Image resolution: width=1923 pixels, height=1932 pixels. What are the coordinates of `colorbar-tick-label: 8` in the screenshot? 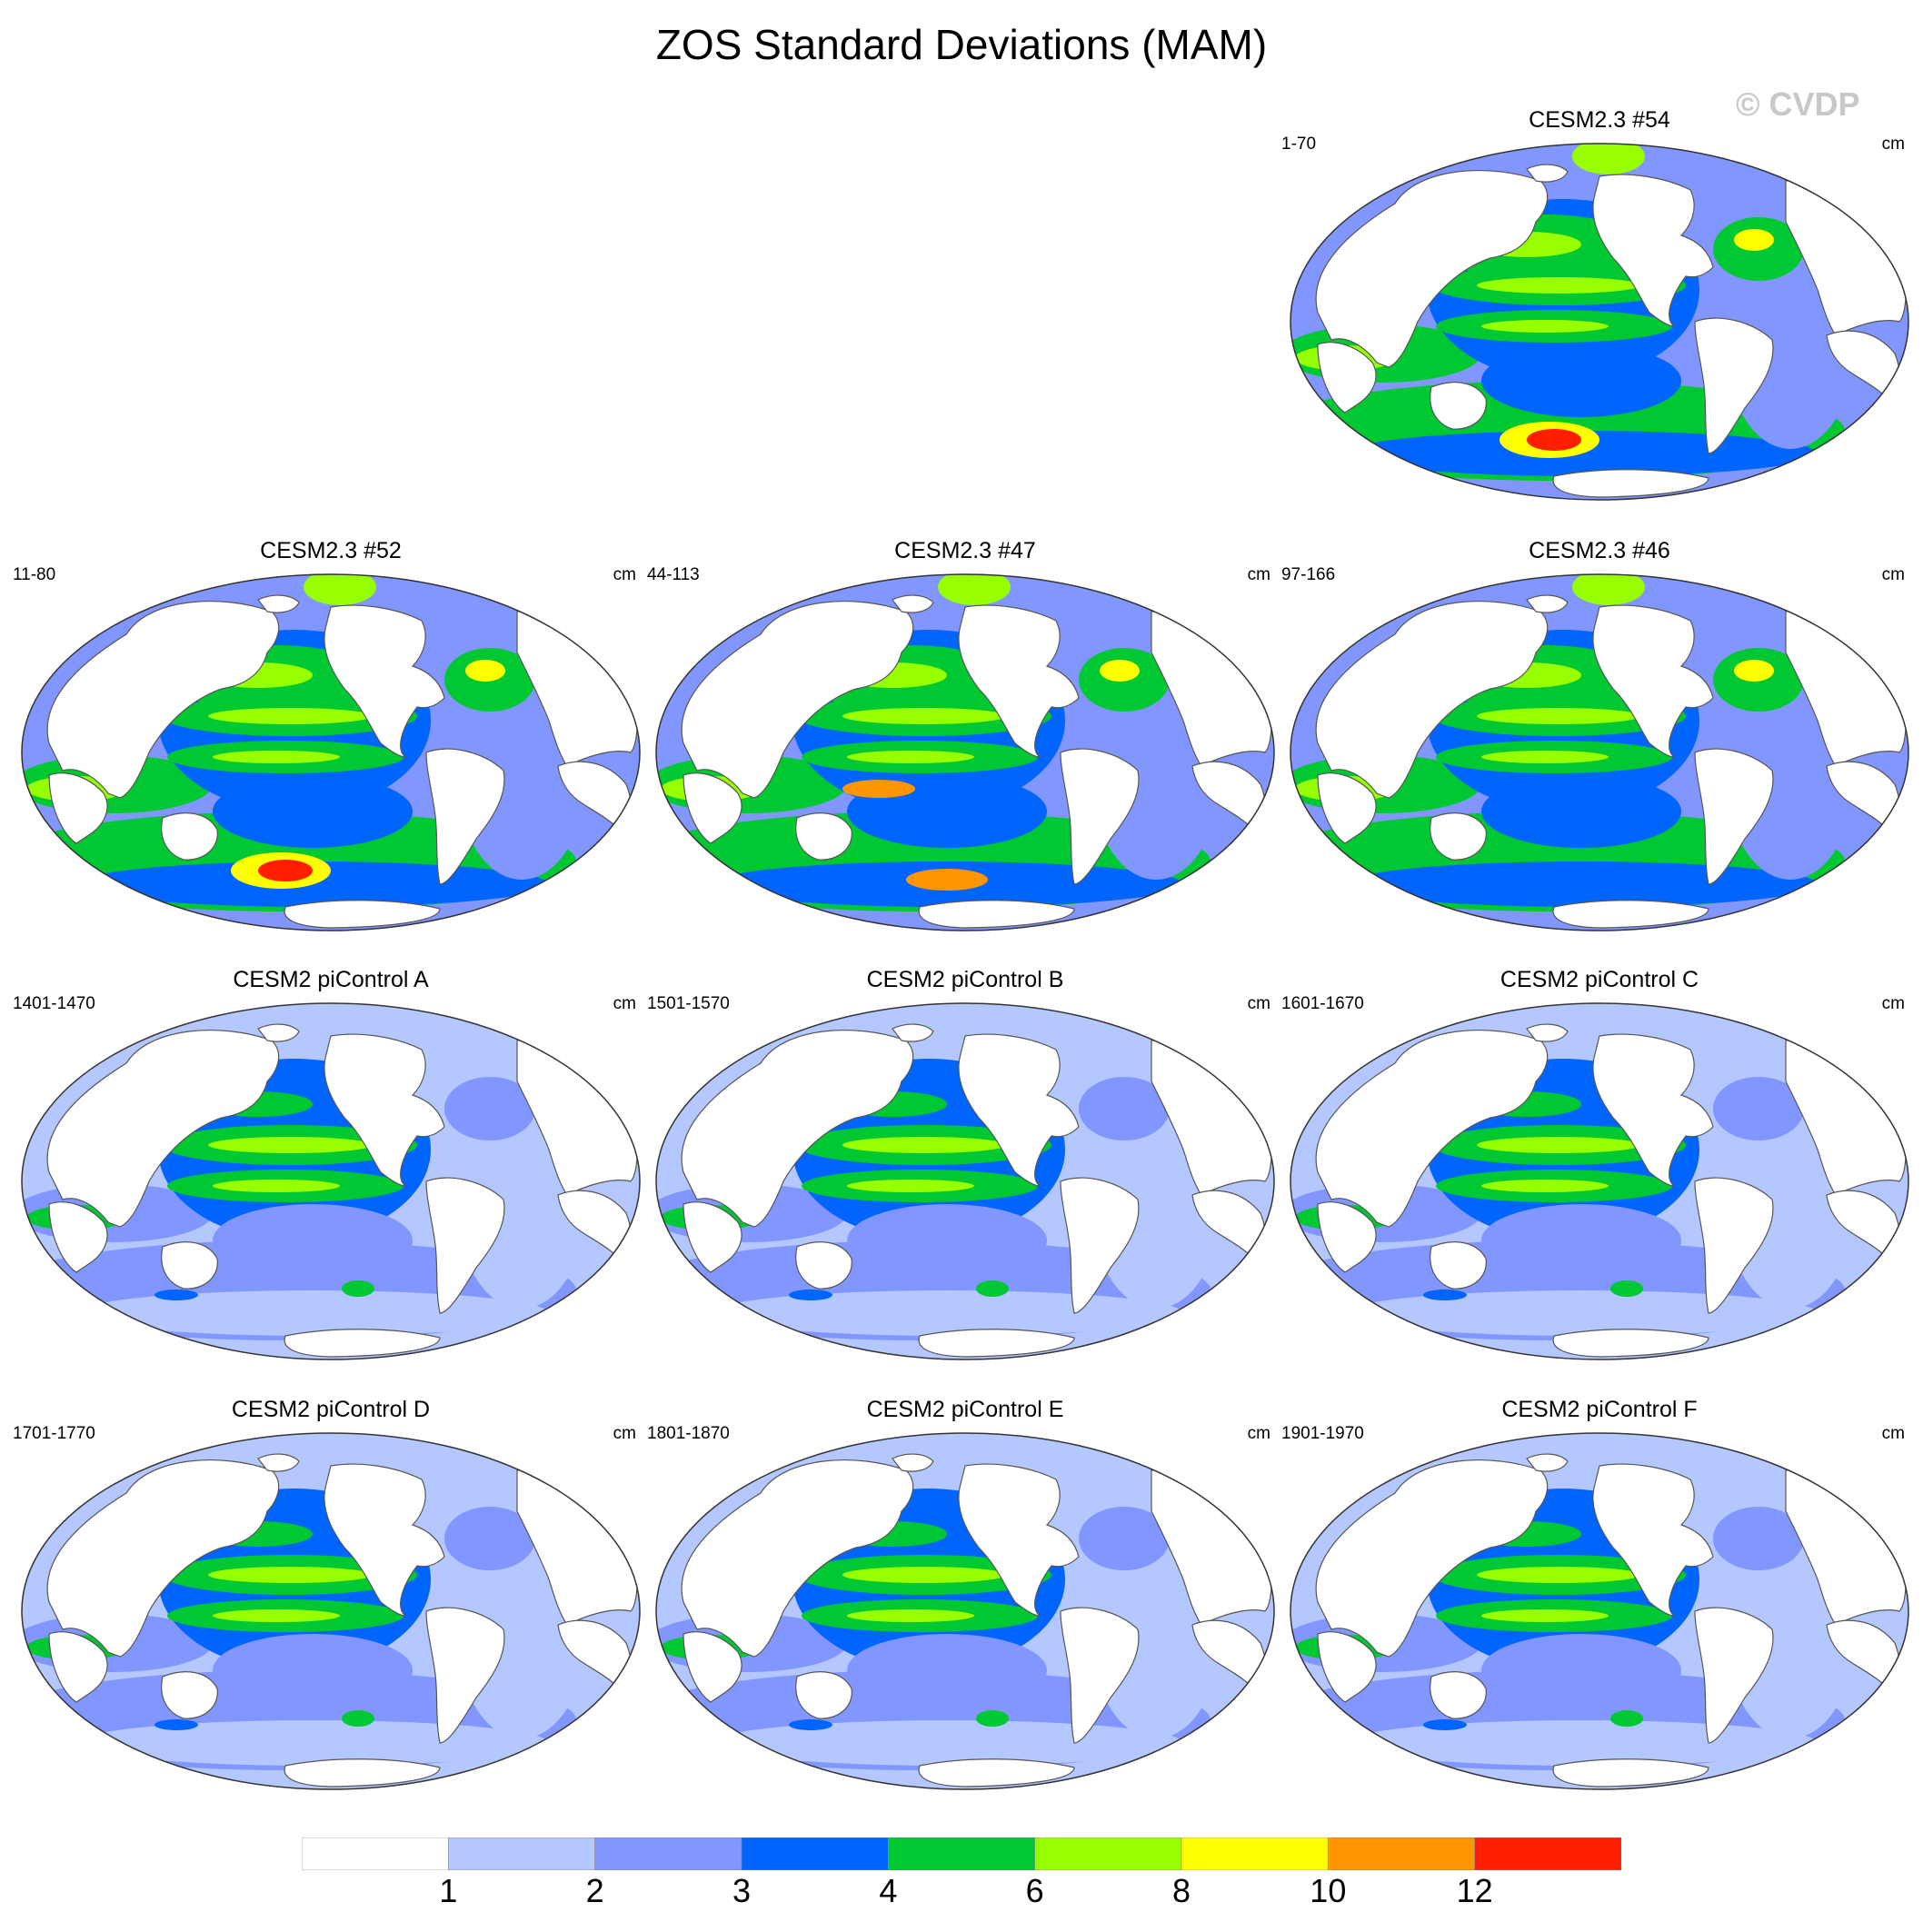 It's located at (1181, 1890).